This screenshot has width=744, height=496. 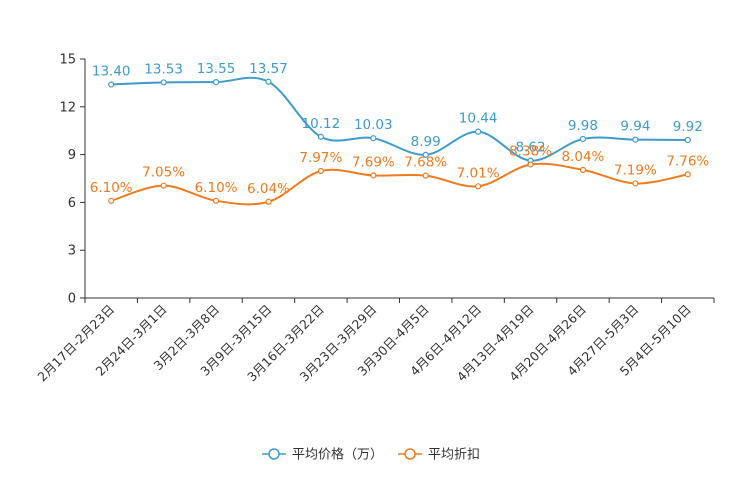 I want to click on y-tick-label: 3, so click(x=72, y=251).